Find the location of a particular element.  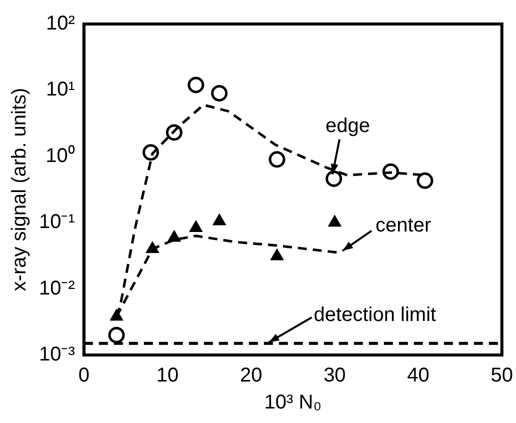

x-axis-title: 10³ N₀ is located at coordinates (293, 403).